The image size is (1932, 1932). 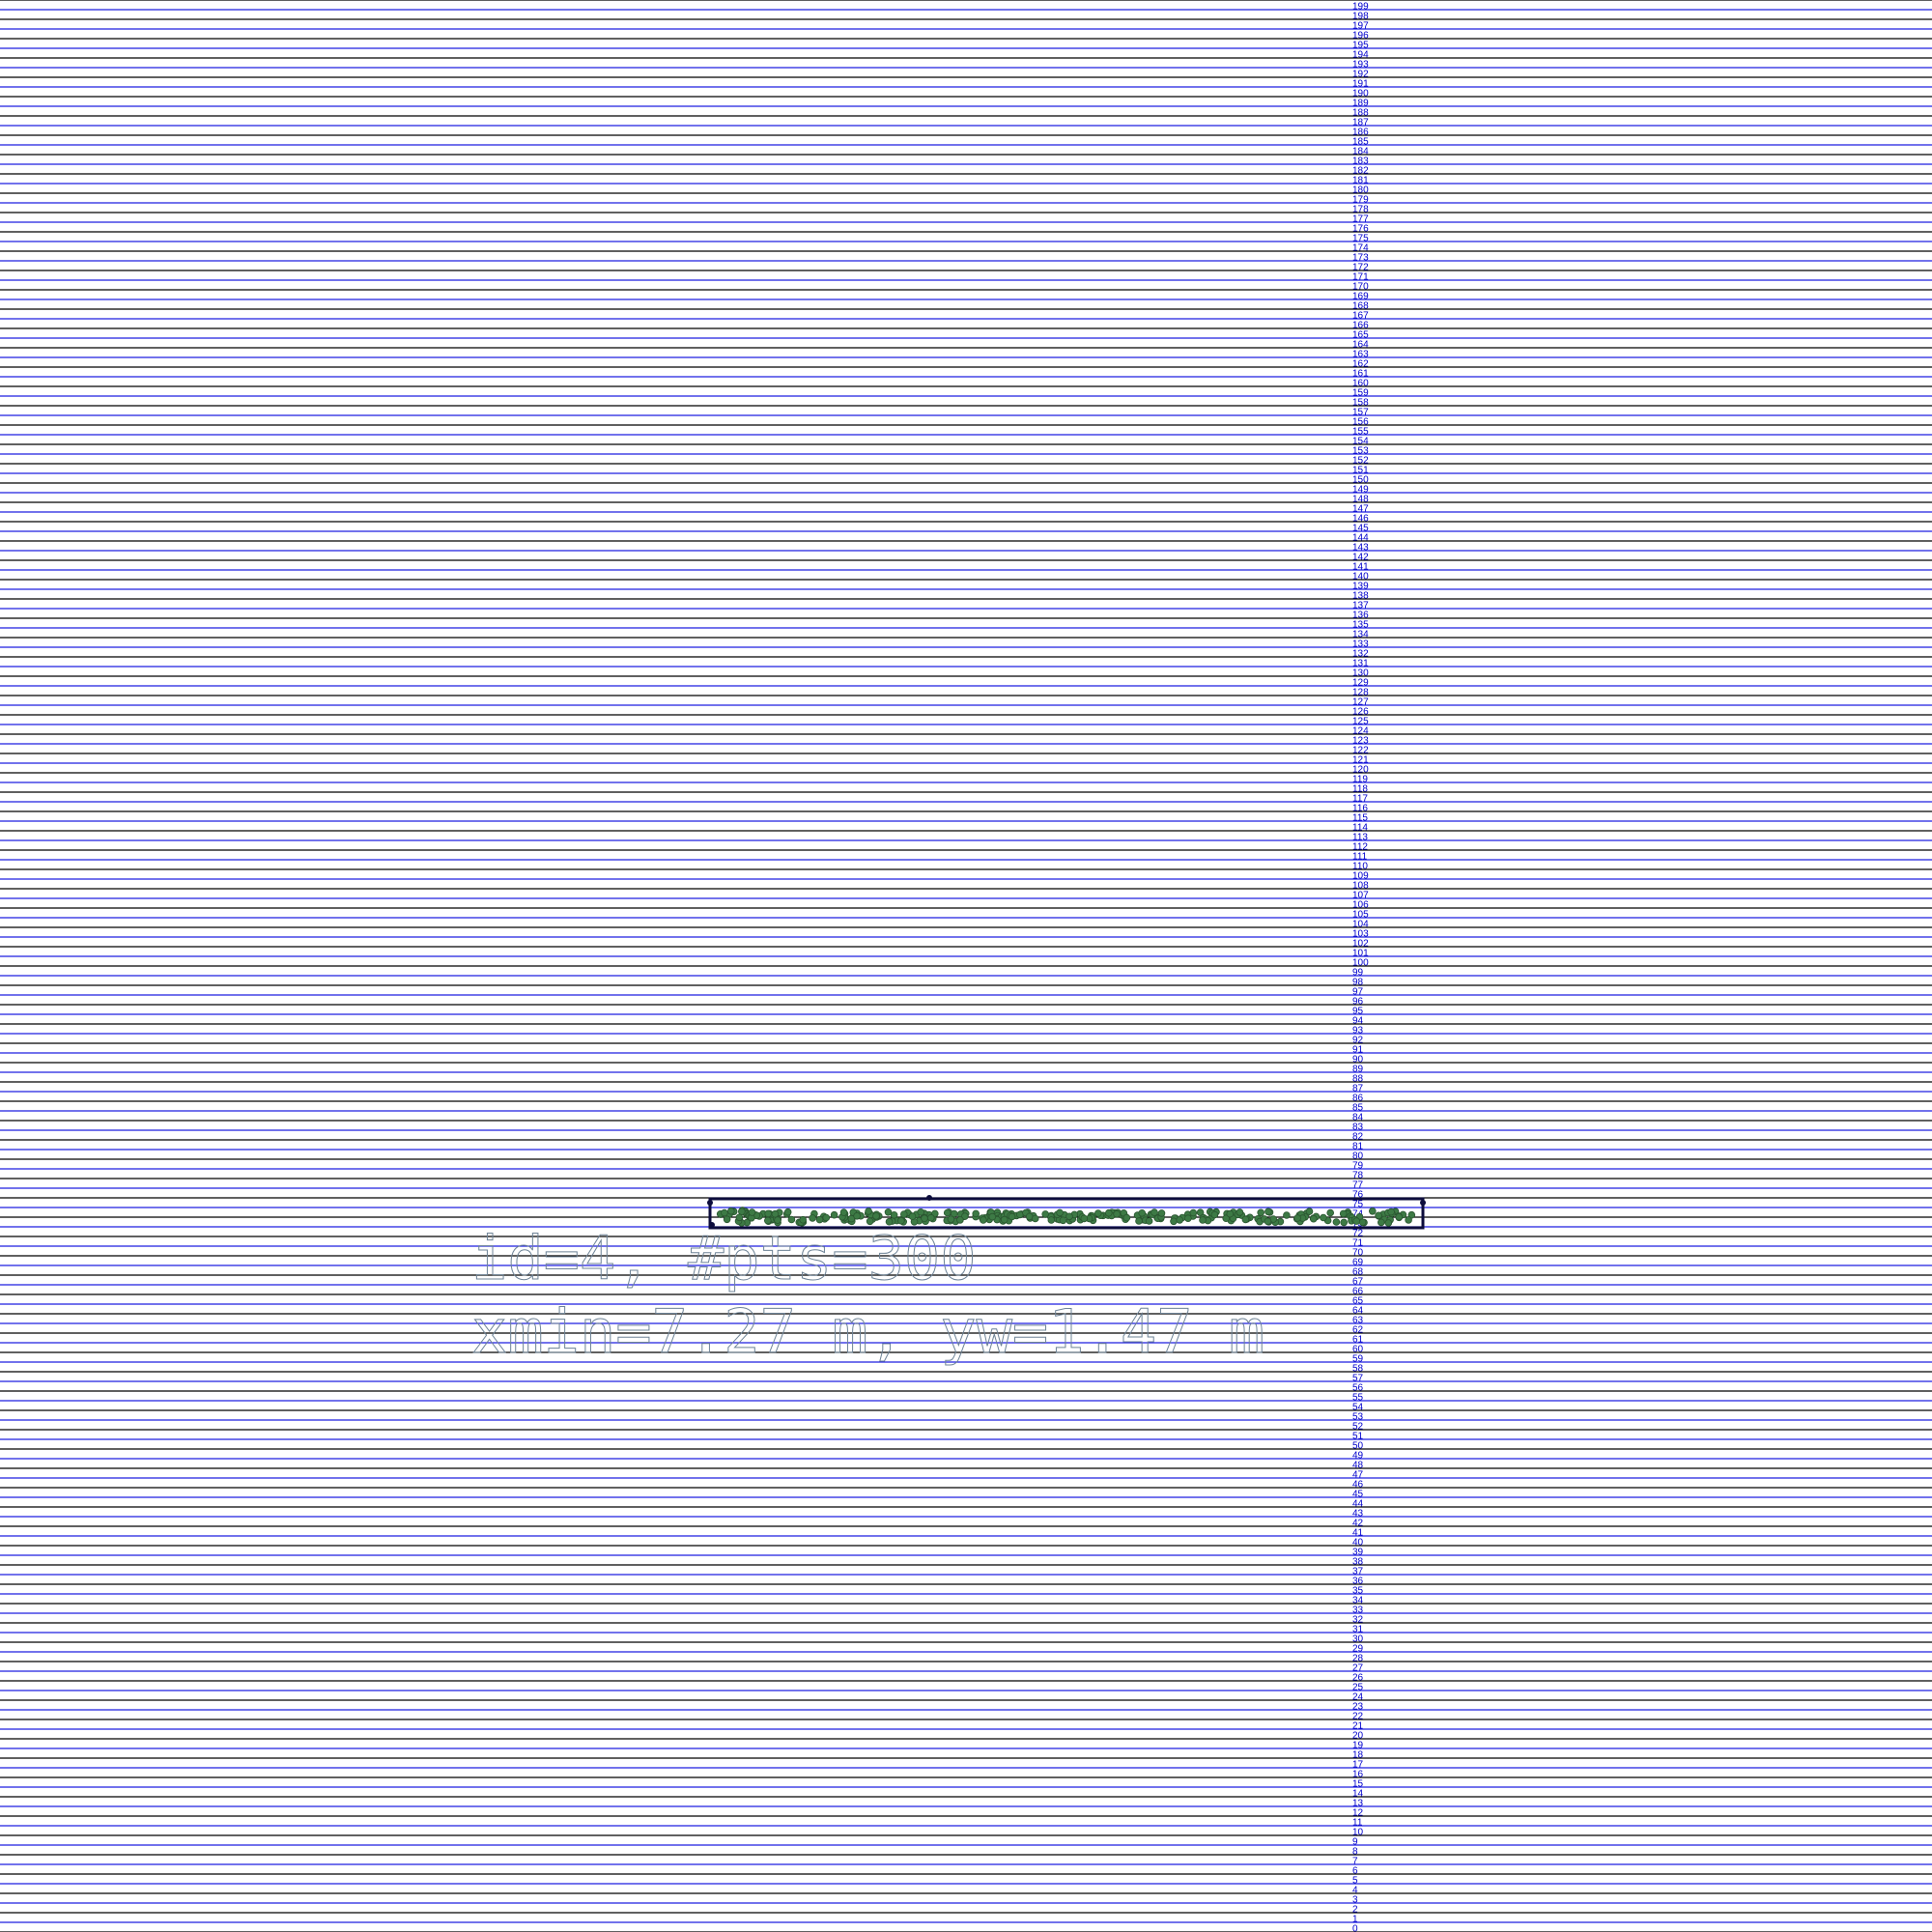 What do you see at coordinates (1360, 596) in the screenshot?
I see `row-number-label: 138` at bounding box center [1360, 596].